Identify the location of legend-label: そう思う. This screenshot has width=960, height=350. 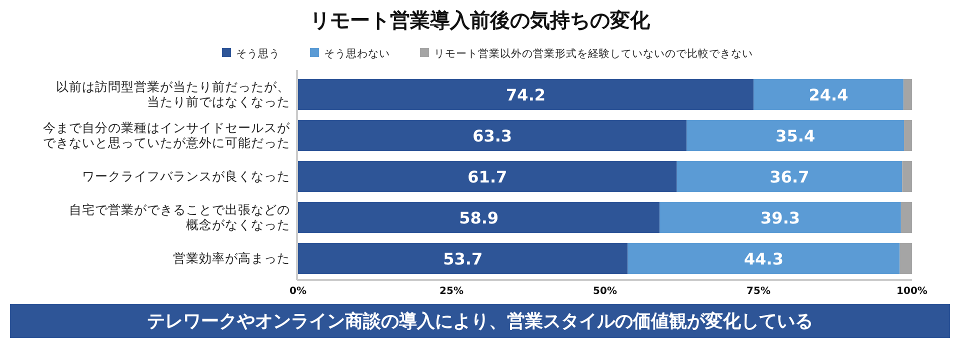
(258, 54).